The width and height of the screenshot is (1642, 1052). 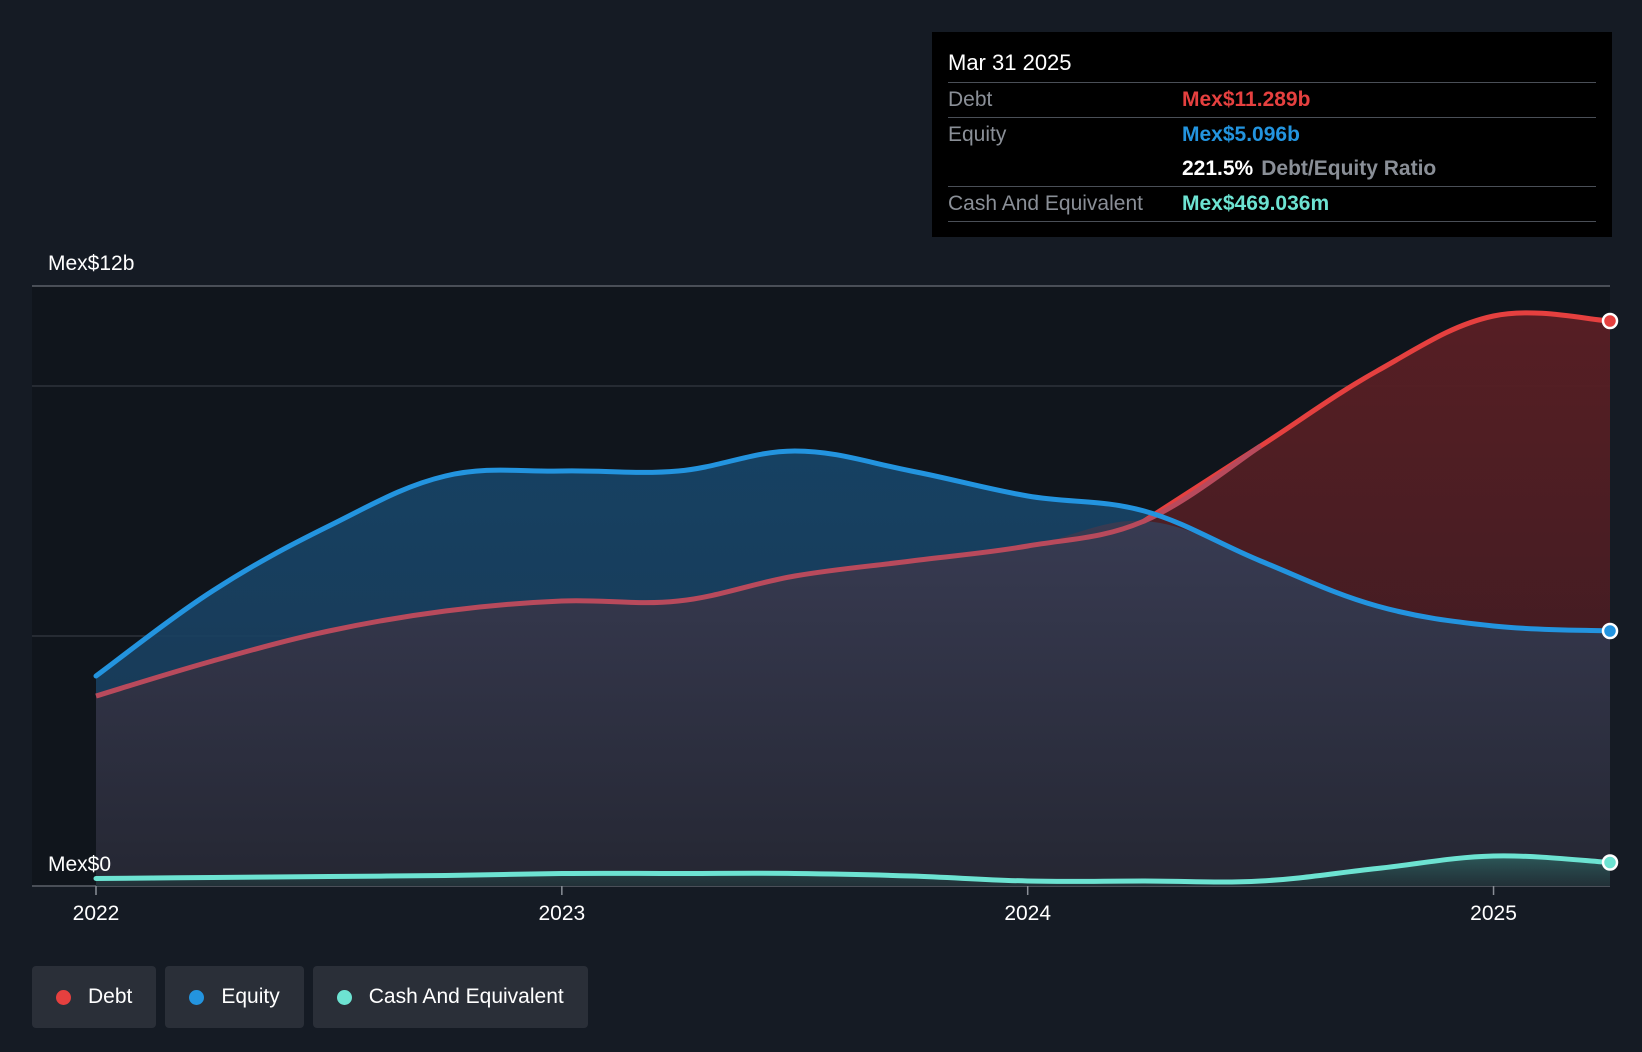 I want to click on cash-area, so click(x=853, y=870).